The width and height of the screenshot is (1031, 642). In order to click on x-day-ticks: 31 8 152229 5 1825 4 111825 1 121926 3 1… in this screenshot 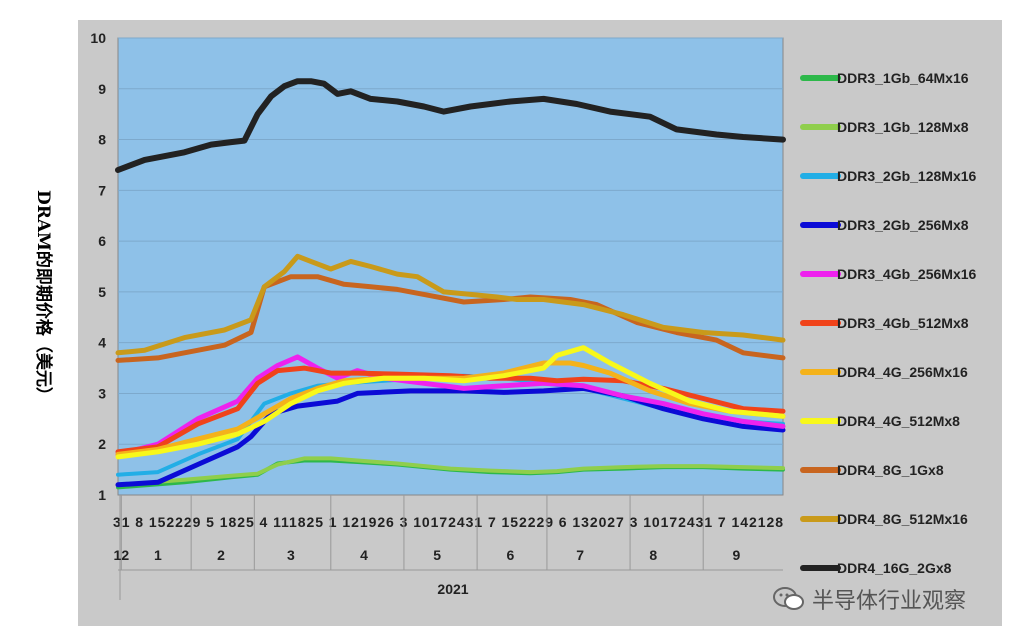, I will do `click(448, 522)`.